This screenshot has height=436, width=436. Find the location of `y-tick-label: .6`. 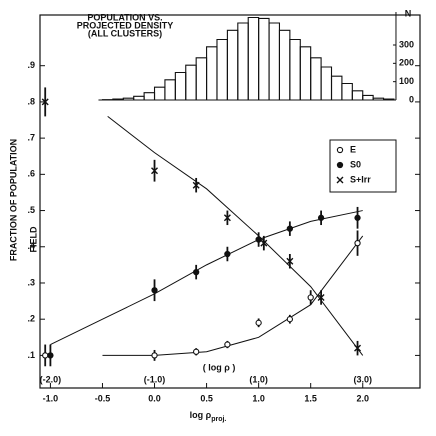

y-tick-label: .6 is located at coordinates (31, 174).